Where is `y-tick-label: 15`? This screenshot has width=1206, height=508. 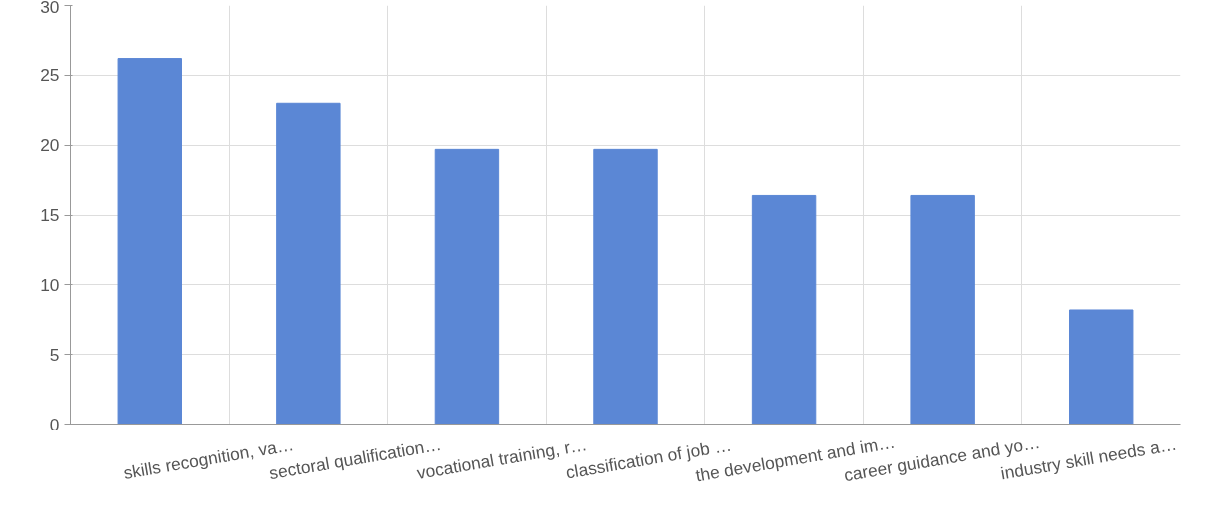 y-tick-label: 15 is located at coordinates (50, 215).